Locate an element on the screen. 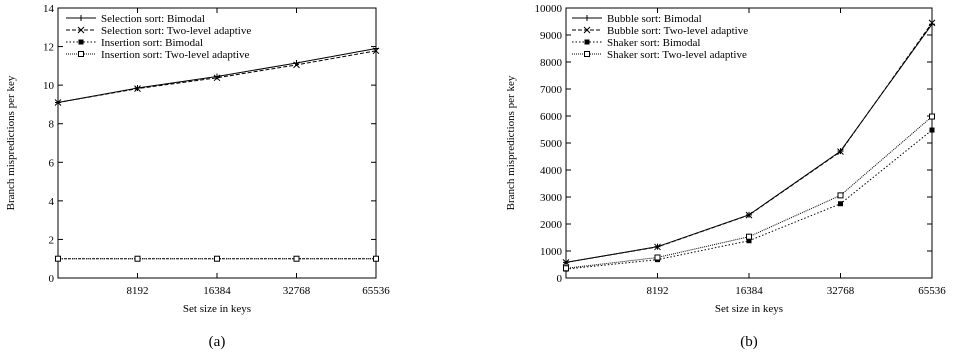  subfigure-caption: (b) is located at coordinates (749, 342).